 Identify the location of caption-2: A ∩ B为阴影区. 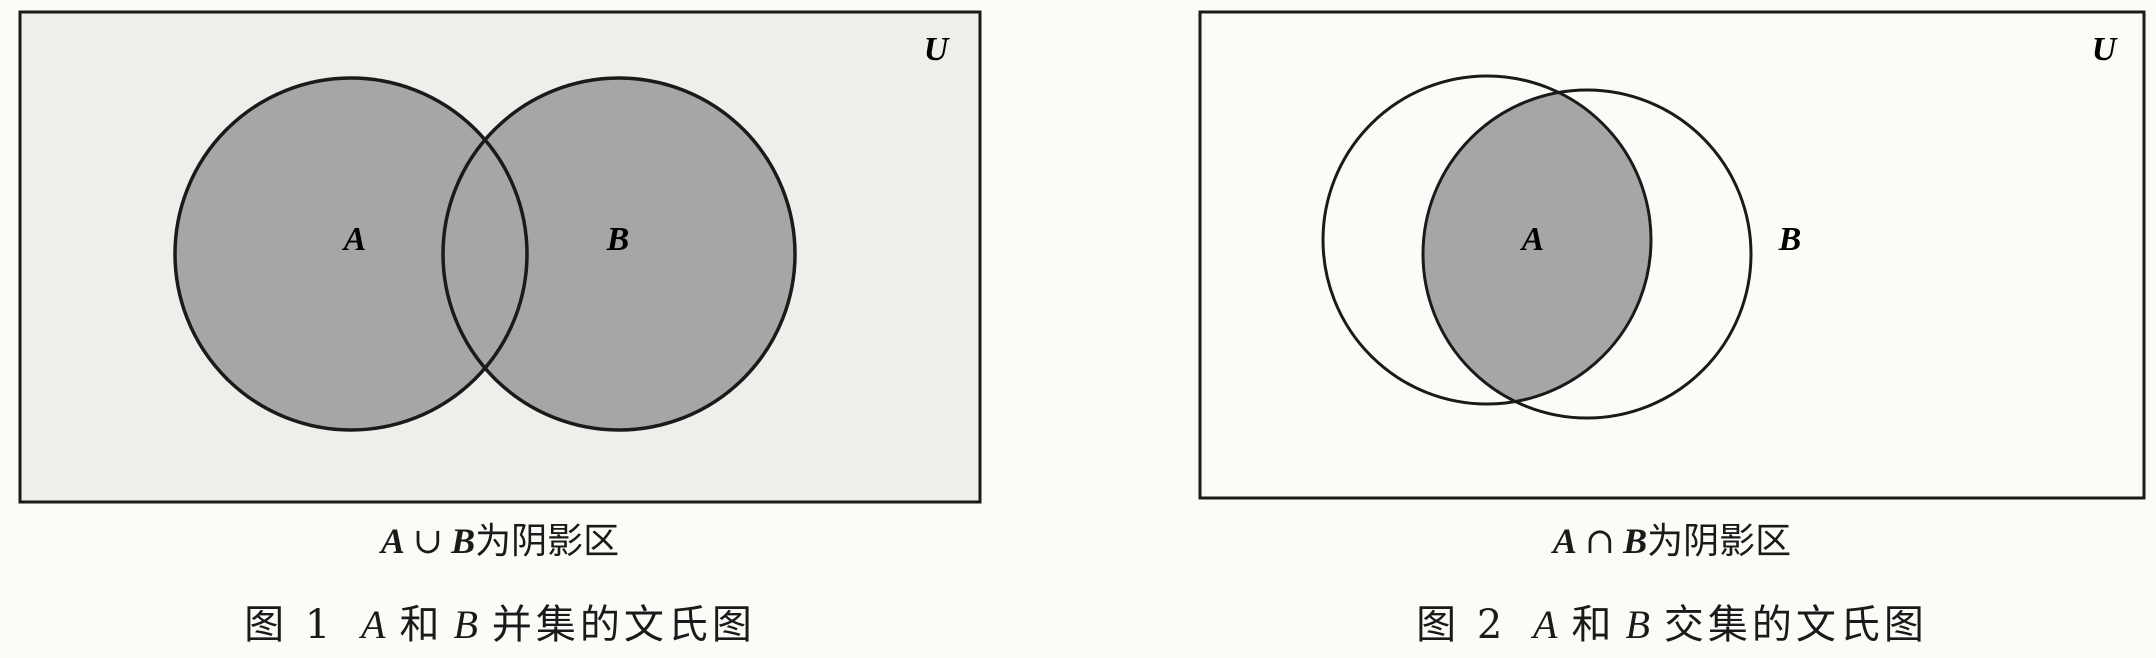
(1672, 538).